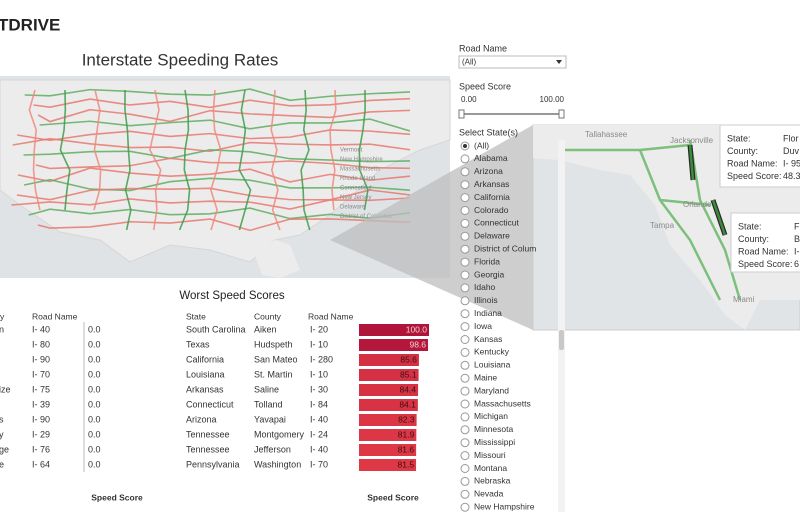  What do you see at coordinates (492, 481) in the screenshot?
I see `state-option: Nebraska` at bounding box center [492, 481].